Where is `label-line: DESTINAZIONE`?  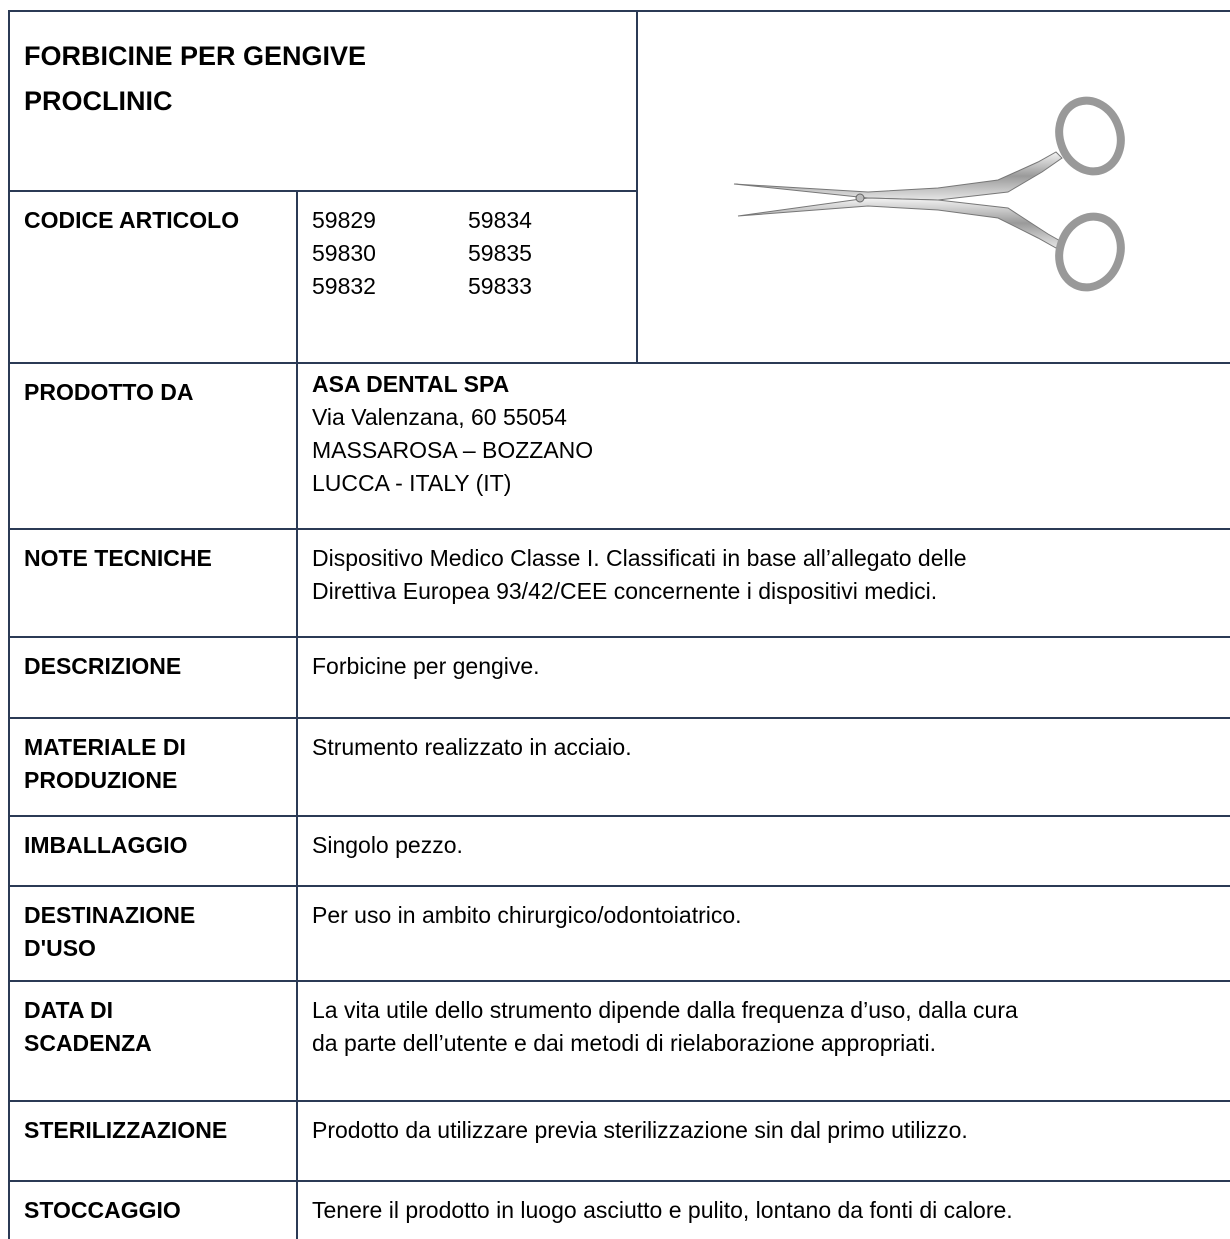 label-line: DESTINAZIONE is located at coordinates (110, 915).